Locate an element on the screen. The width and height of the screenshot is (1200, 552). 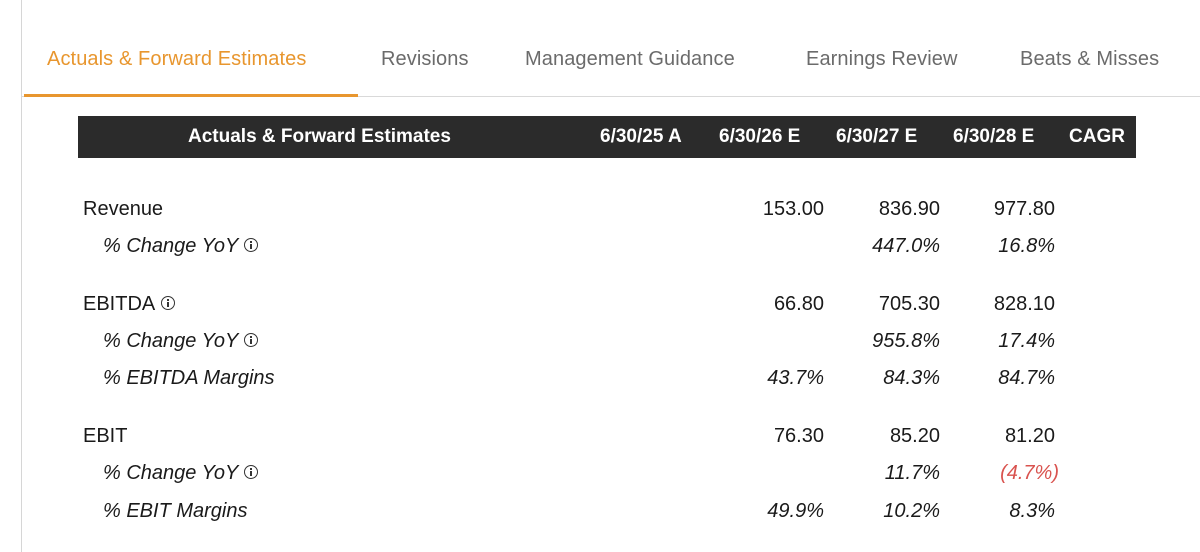
negative-value-cell: (4.7%) is located at coordinates (1029, 473).